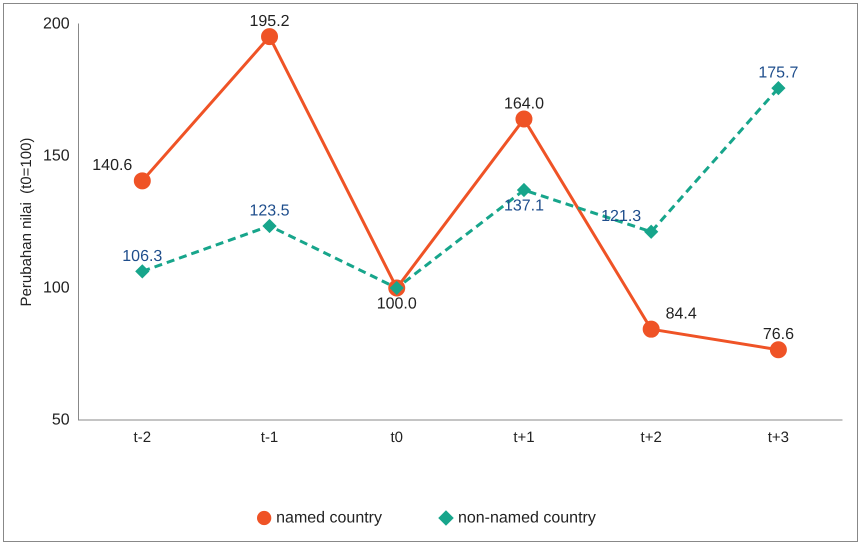 This screenshot has width=861, height=545. What do you see at coordinates (270, 211) in the screenshot?
I see `data-label: 123.5` at bounding box center [270, 211].